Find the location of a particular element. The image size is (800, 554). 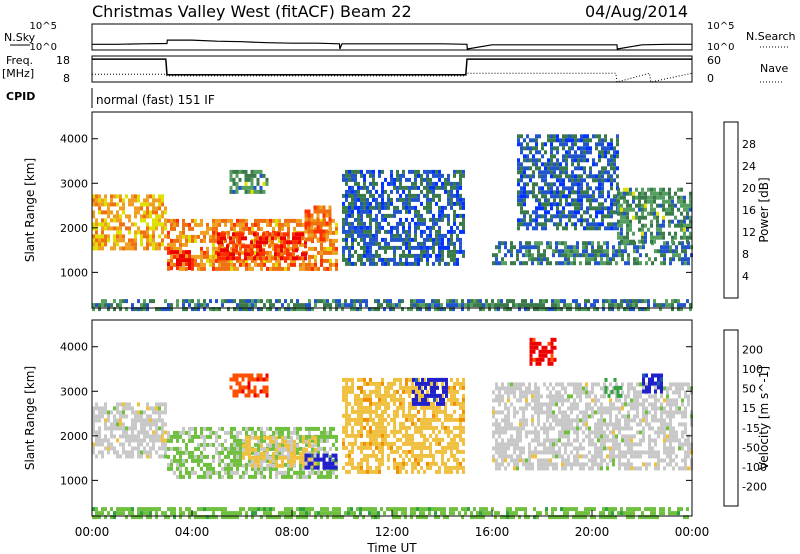

station-title: Christmas Valley West (fitACF) is located at coordinates (213, 11).